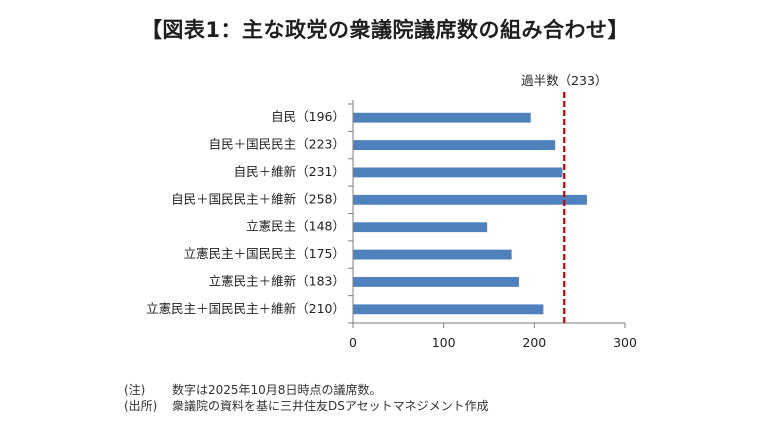 This screenshot has width=770, height=433. Describe the element at coordinates (295, 226) in the screenshot. I see `category-label: 立憲民主（148）` at that location.